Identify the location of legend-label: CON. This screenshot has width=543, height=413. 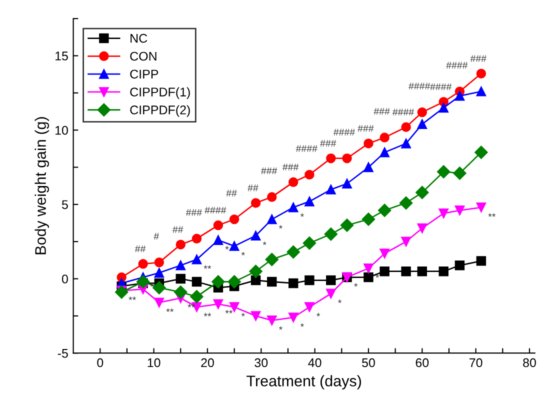
(143, 56).